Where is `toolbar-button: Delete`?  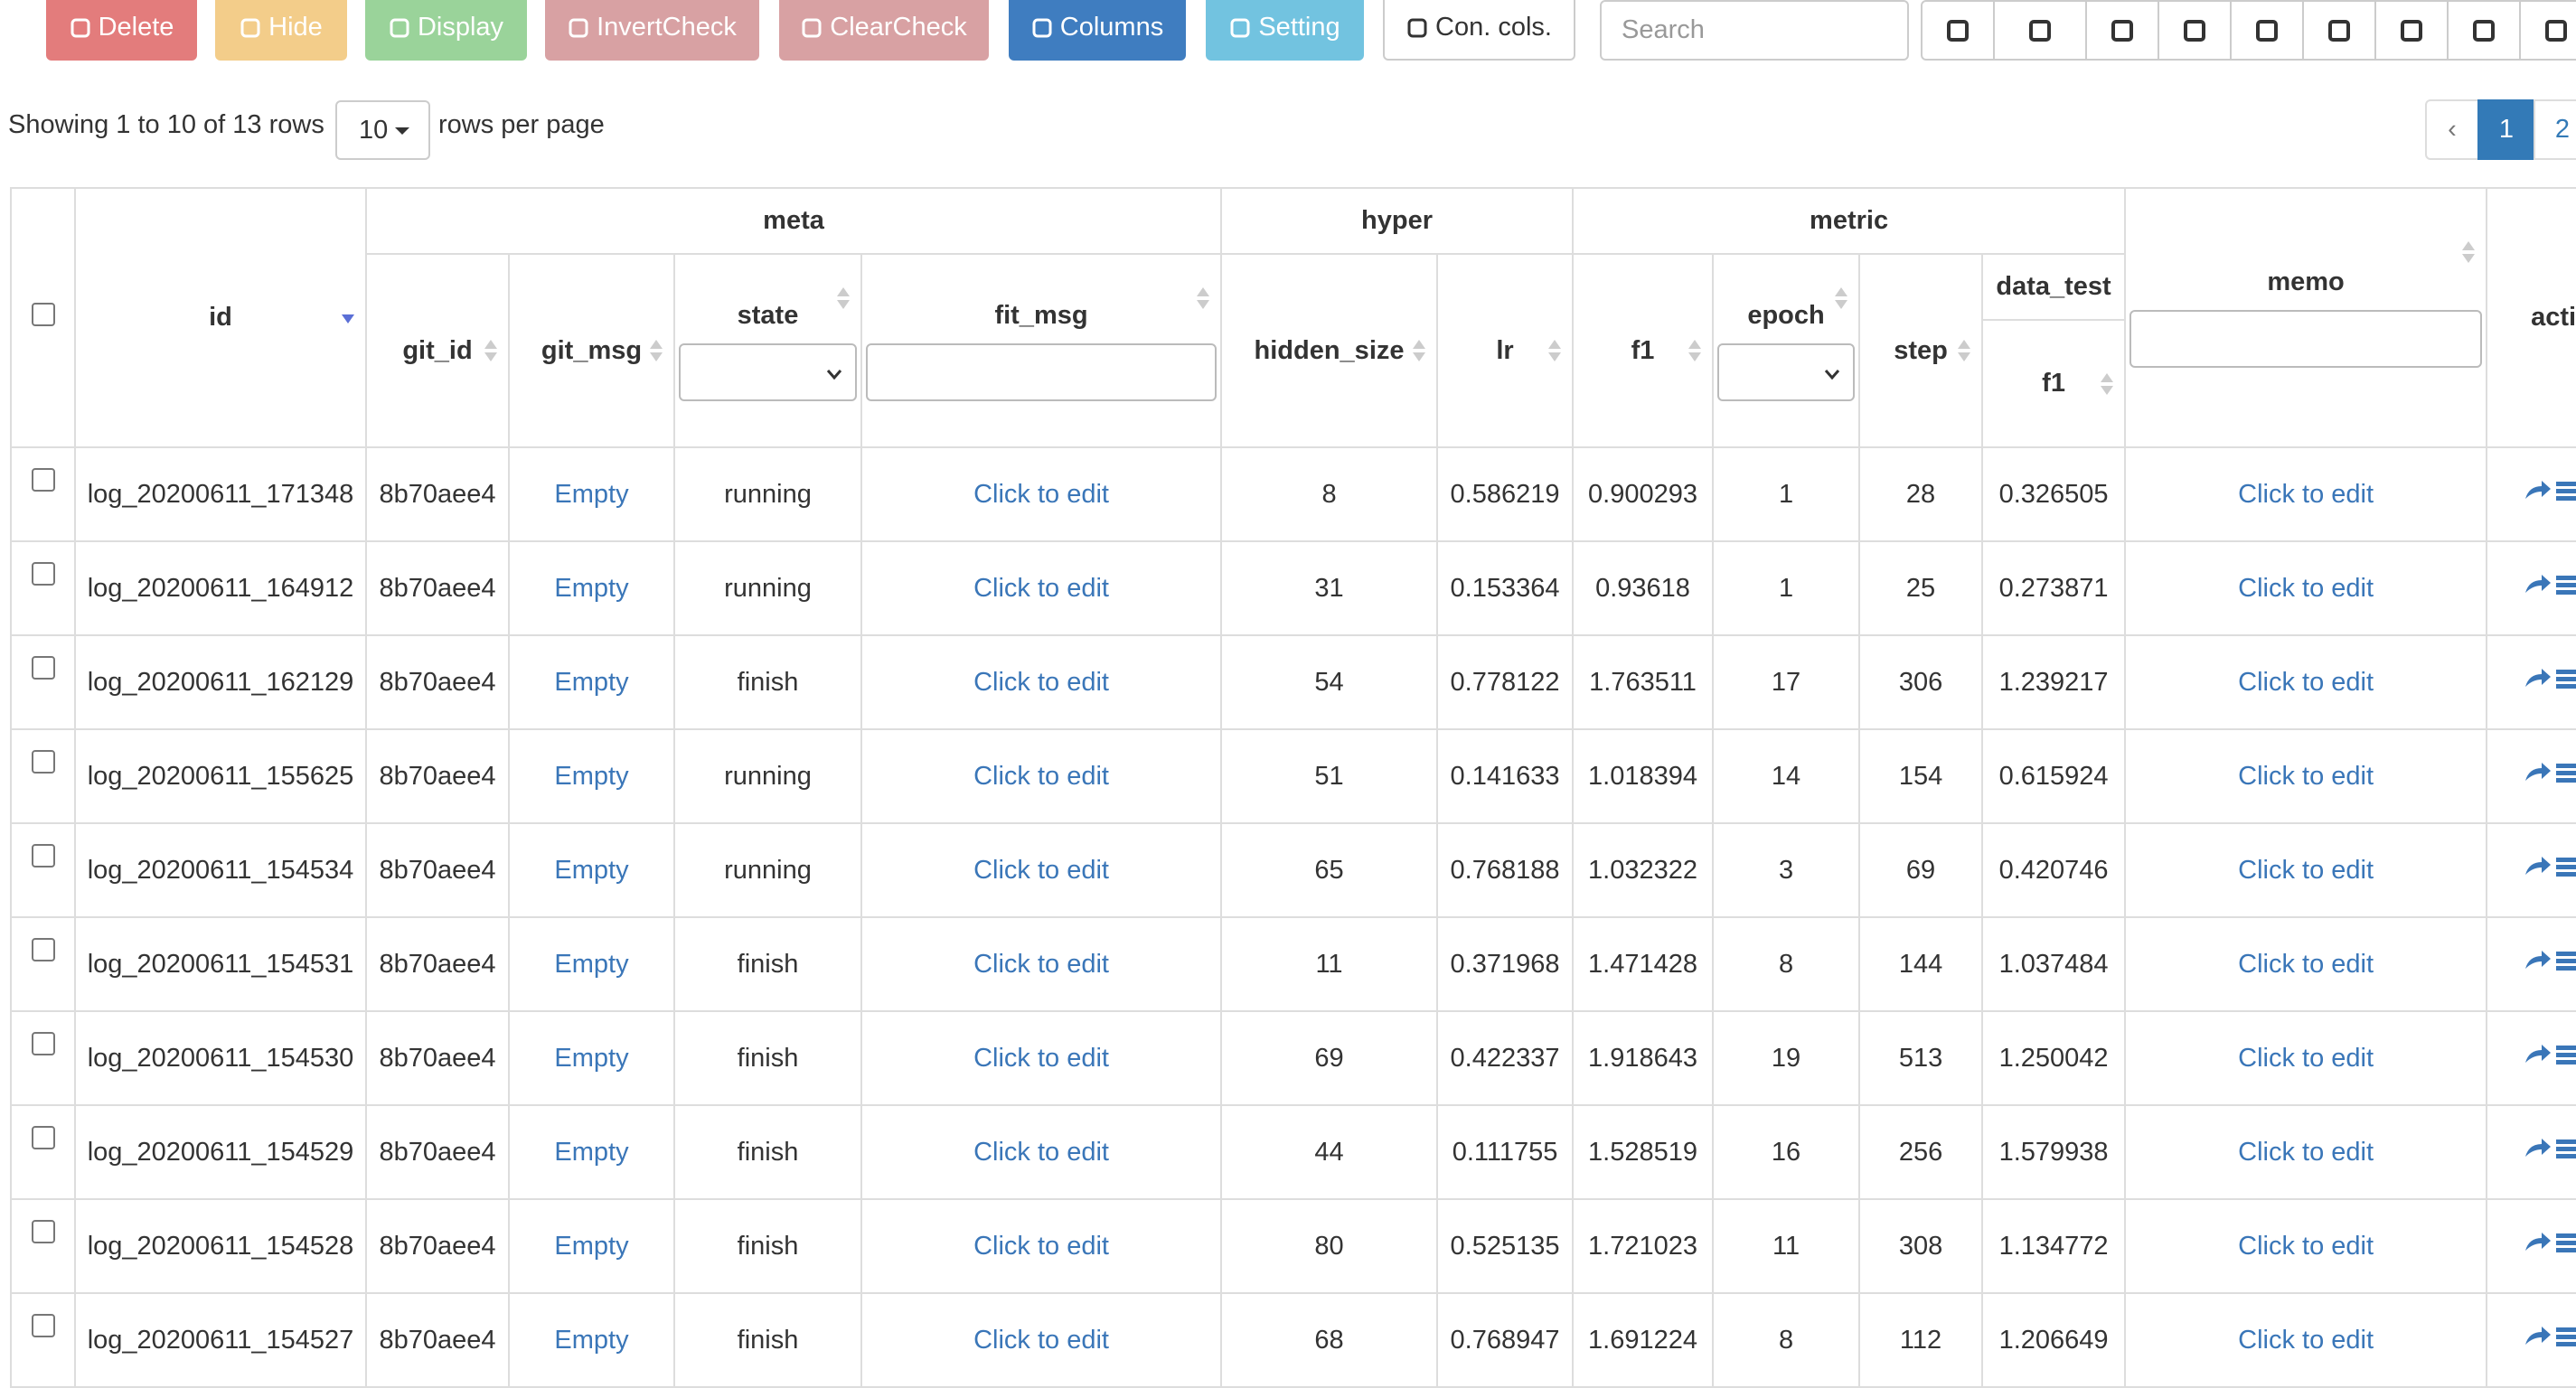
toolbar-button: Delete is located at coordinates (122, 31).